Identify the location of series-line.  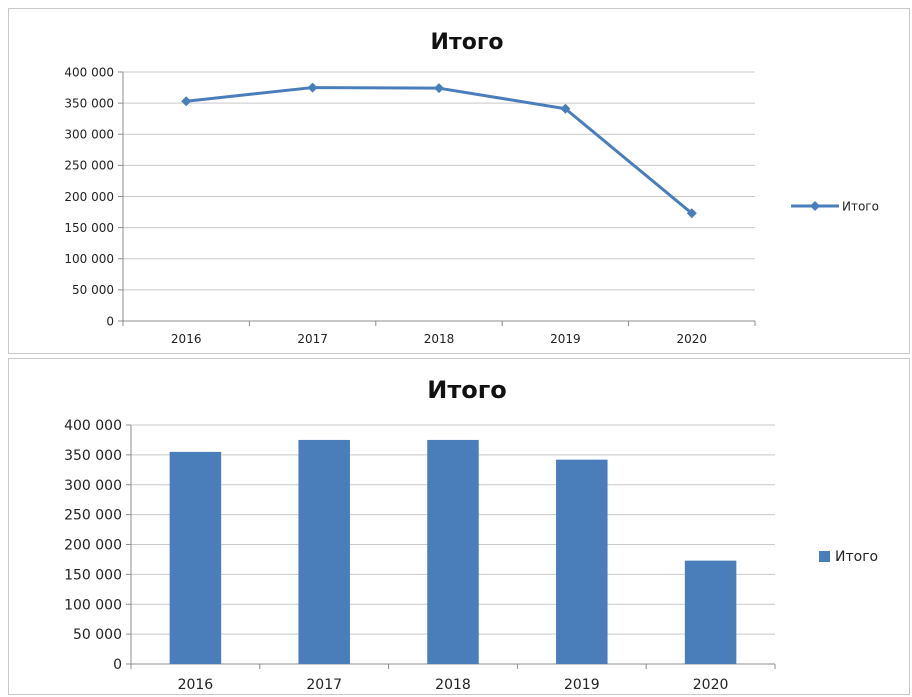
(439, 150).